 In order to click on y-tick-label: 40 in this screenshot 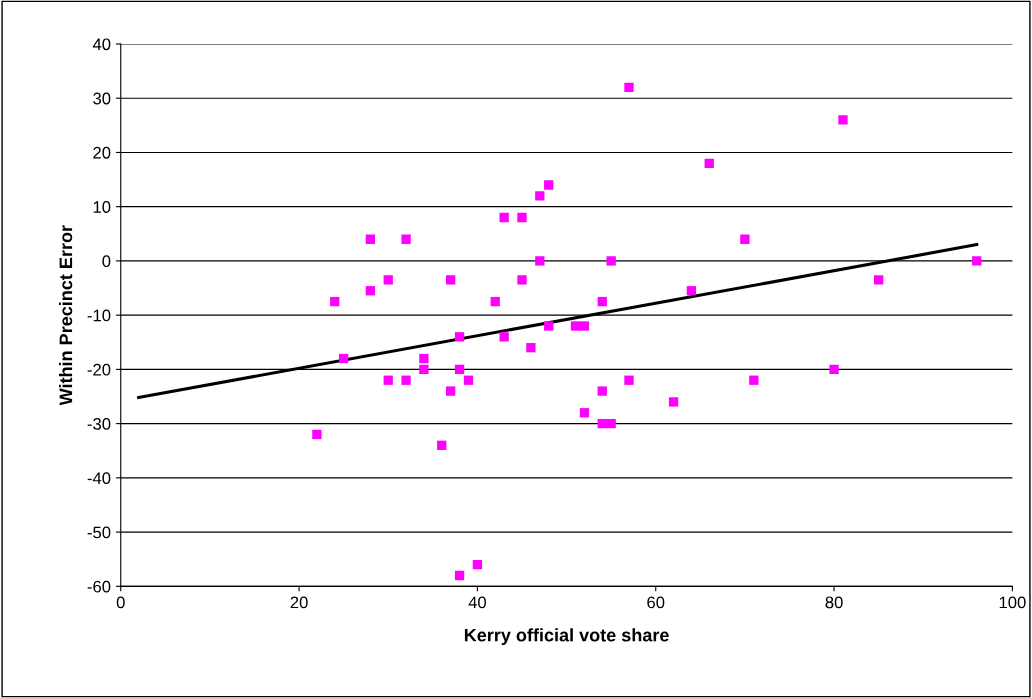, I will do `click(101, 44)`.